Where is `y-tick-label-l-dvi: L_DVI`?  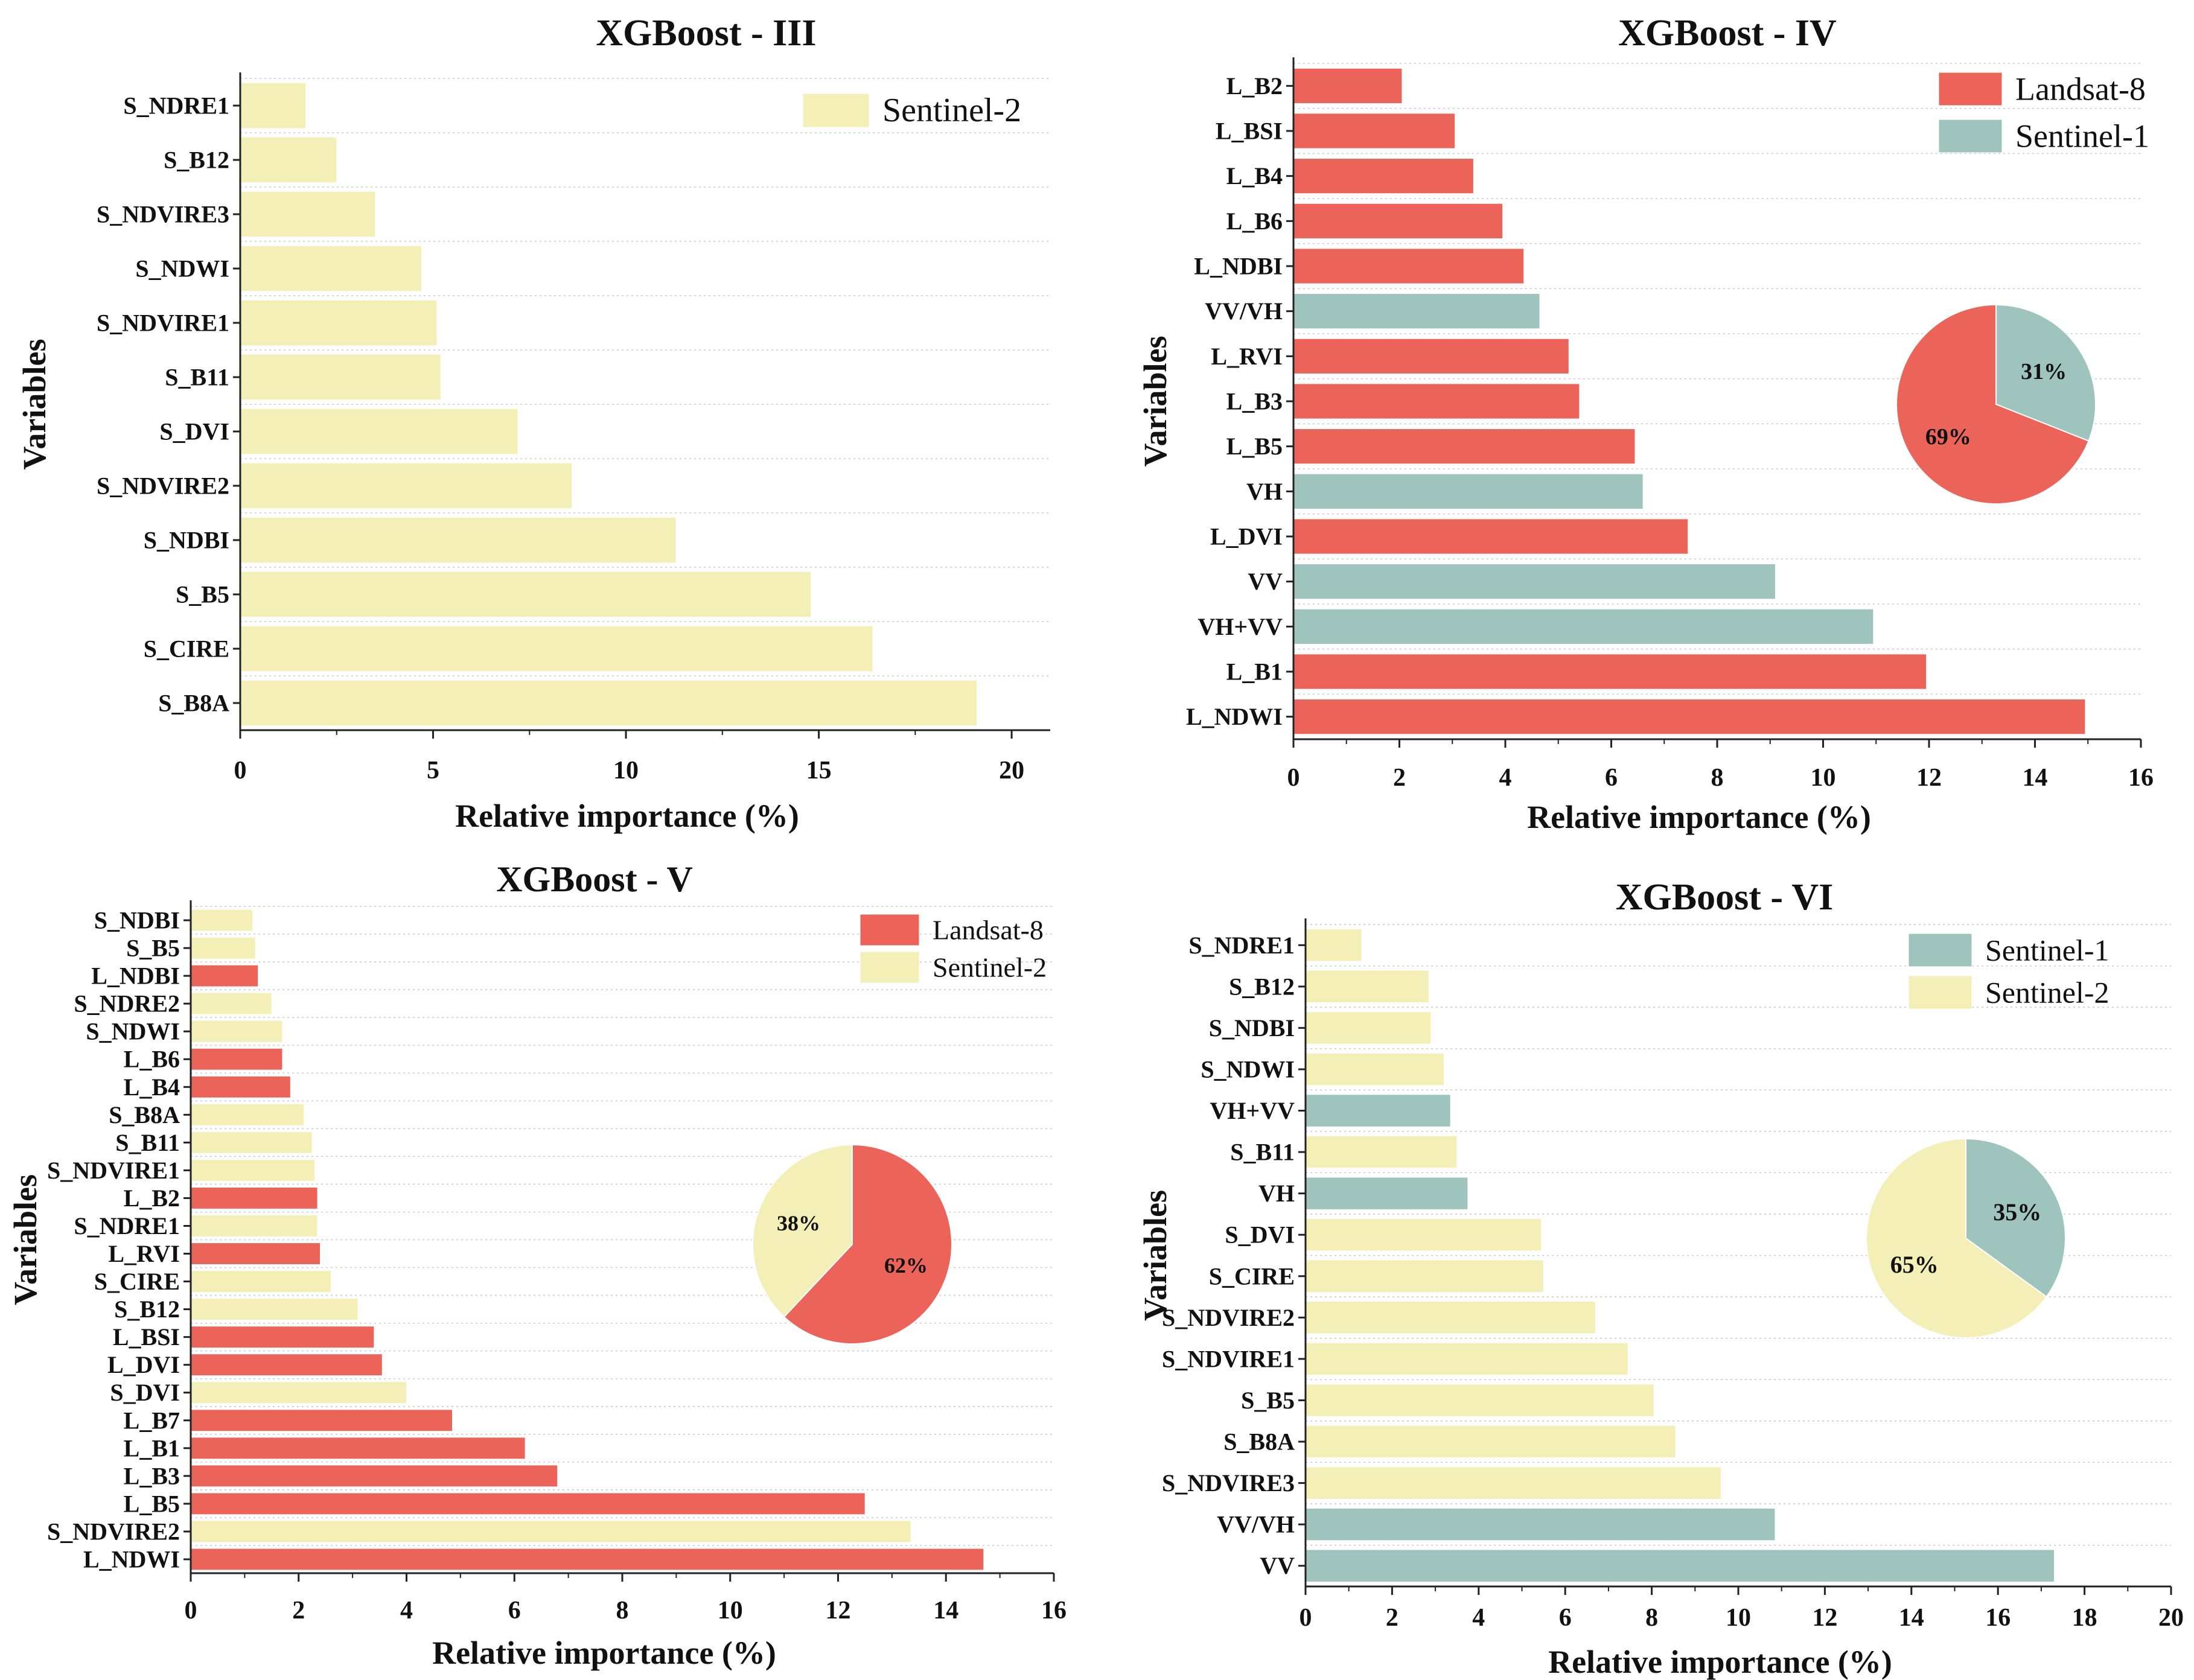
y-tick-label-l-dvi: L_DVI is located at coordinates (143, 1364).